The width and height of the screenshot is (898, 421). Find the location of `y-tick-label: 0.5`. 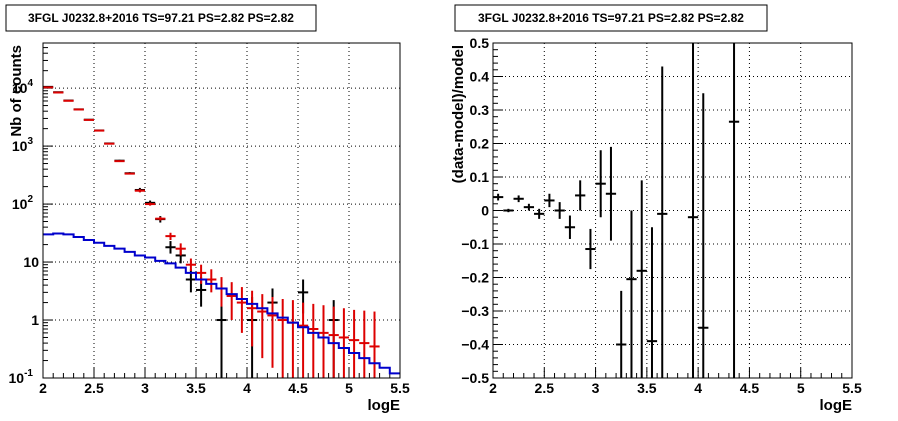

y-tick-label: 0.5 is located at coordinates (480, 43).